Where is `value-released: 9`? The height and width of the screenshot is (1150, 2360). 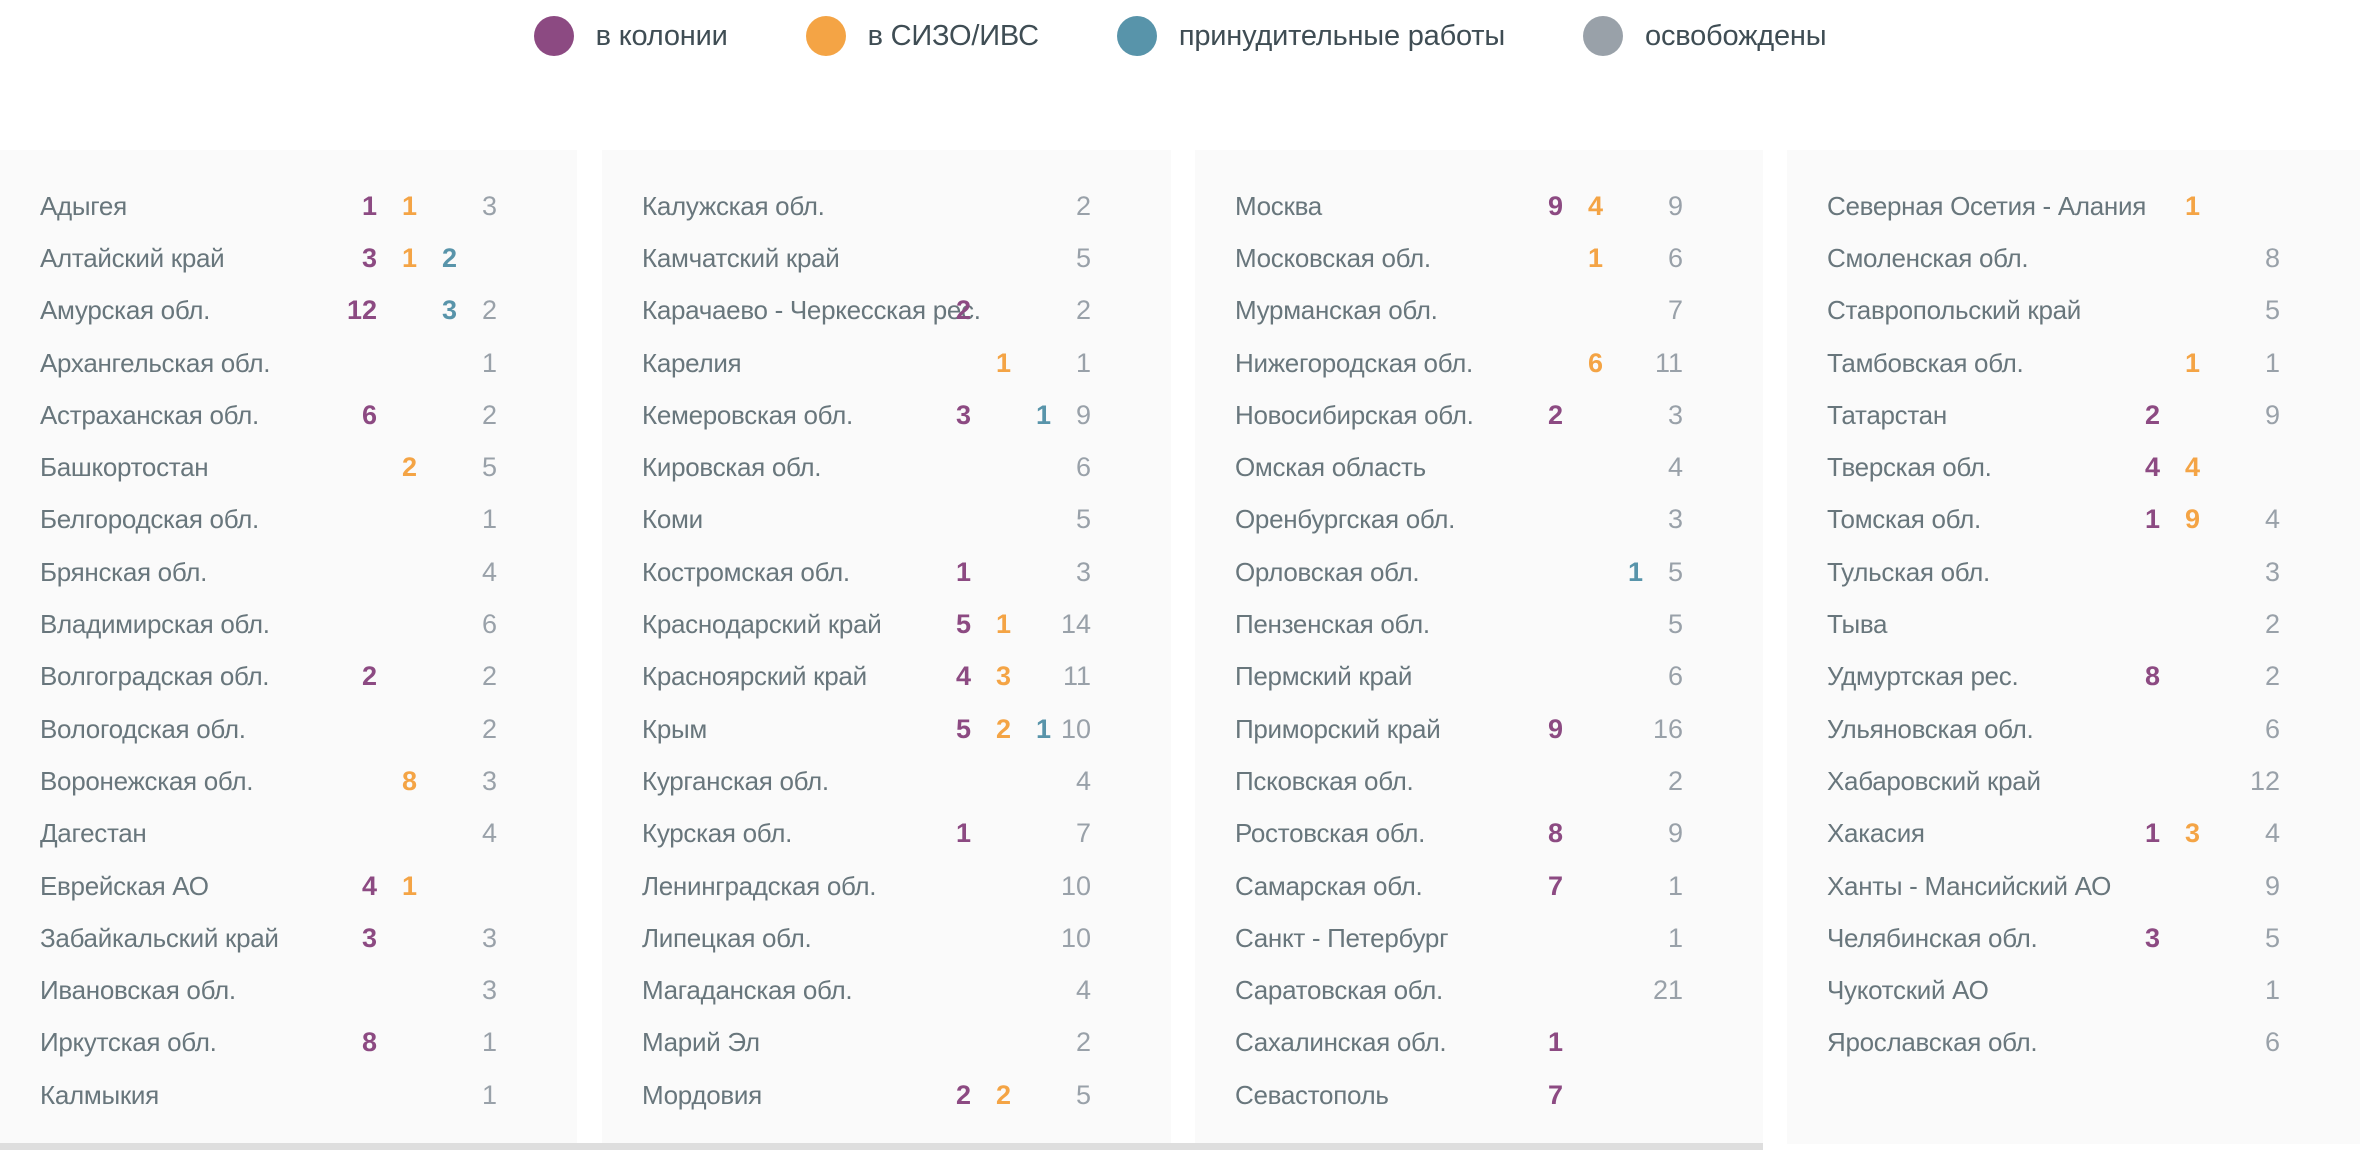 value-released: 9 is located at coordinates (2272, 885).